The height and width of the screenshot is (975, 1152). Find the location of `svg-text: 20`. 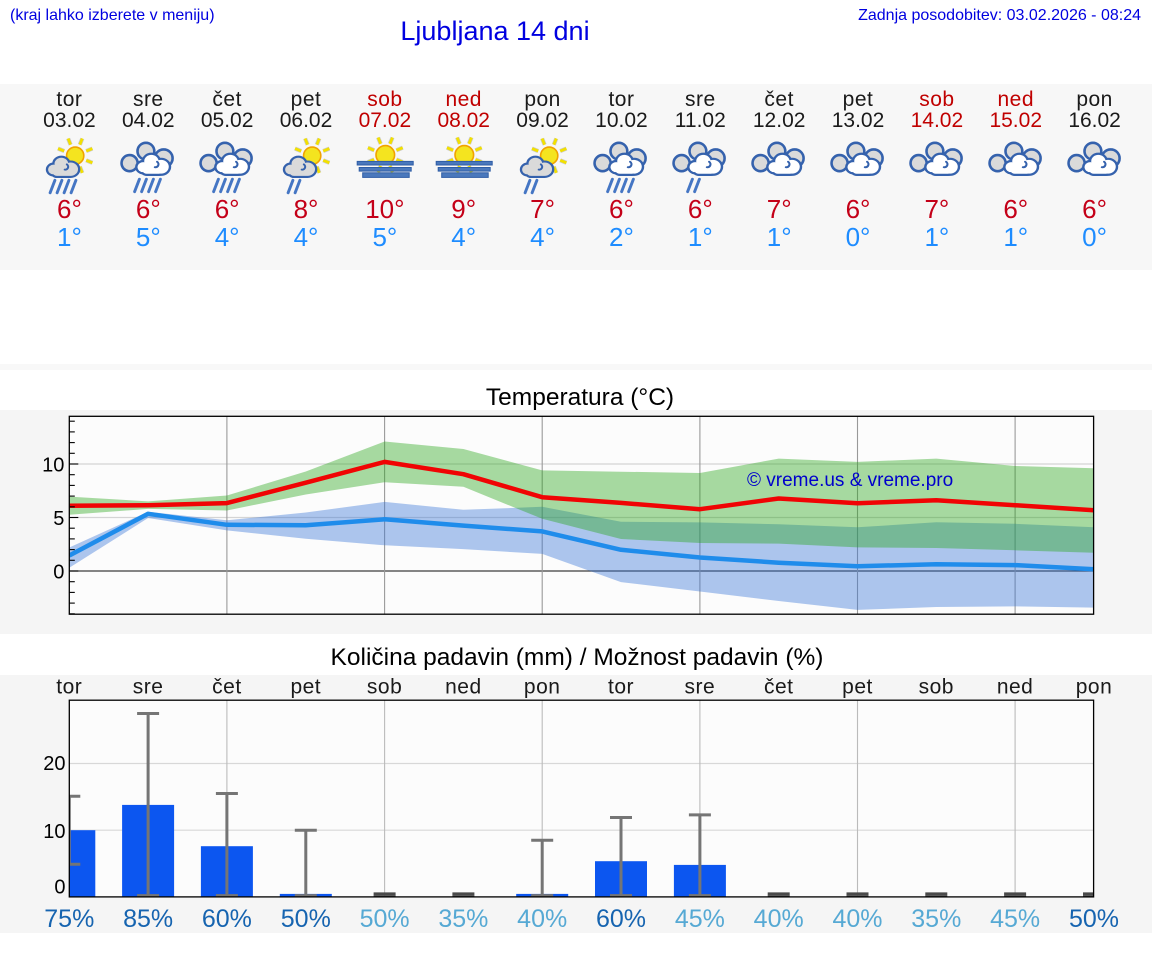

svg-text: 20 is located at coordinates (54, 764).